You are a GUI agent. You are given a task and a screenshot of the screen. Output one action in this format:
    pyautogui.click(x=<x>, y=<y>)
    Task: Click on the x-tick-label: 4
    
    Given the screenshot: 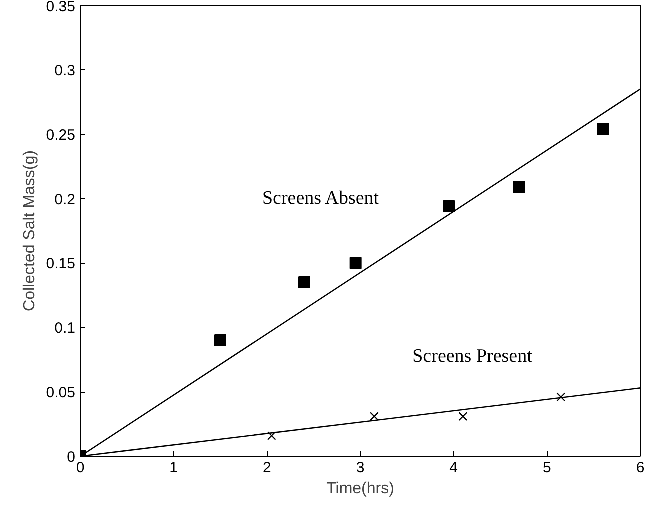 What is the action you would take?
    pyautogui.click(x=454, y=468)
    